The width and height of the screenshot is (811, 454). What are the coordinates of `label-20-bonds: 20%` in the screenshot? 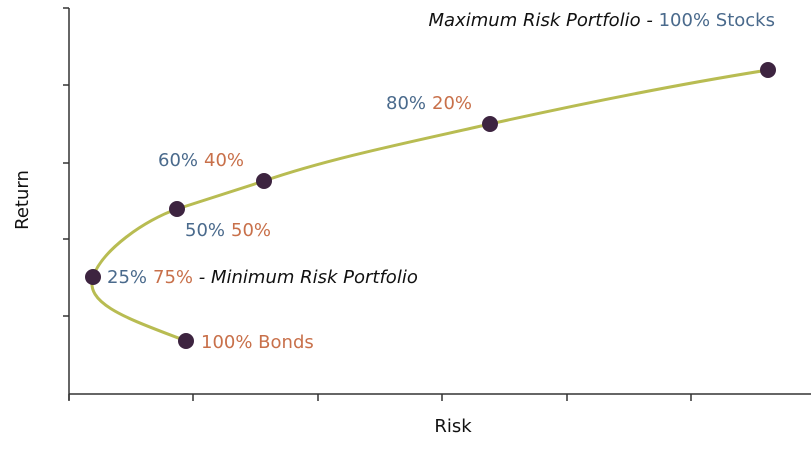 It's located at (452, 103).